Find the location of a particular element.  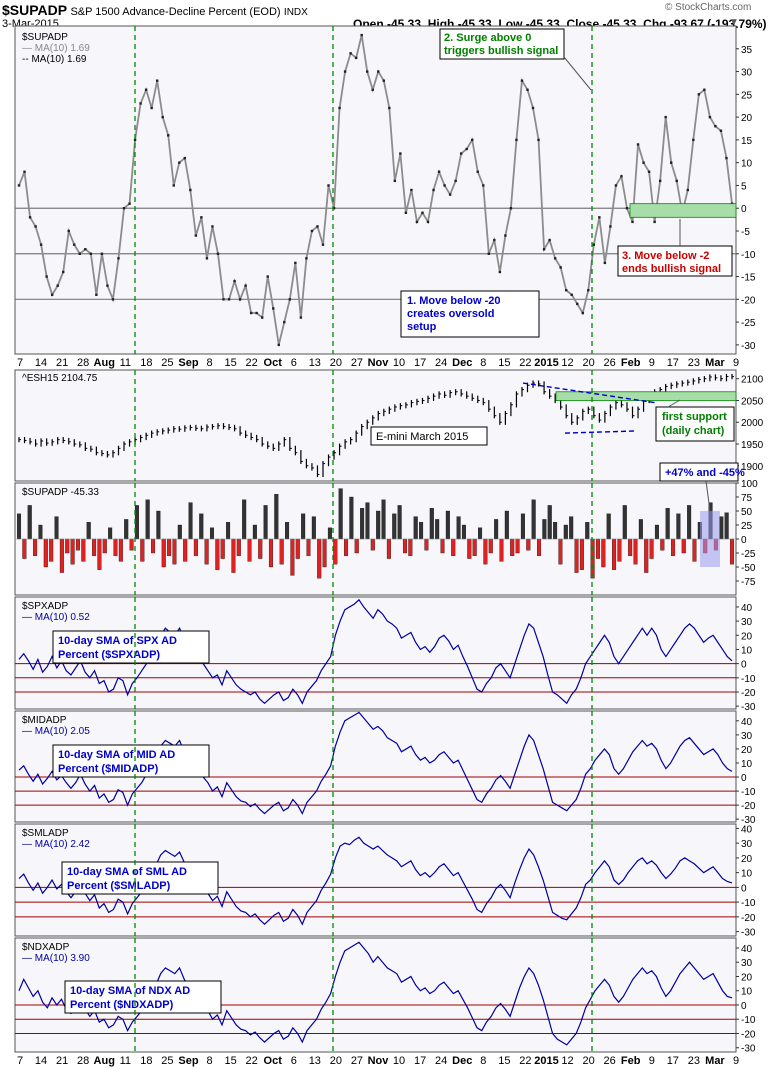

y-tick-label-0: -5 is located at coordinates (745, 232).